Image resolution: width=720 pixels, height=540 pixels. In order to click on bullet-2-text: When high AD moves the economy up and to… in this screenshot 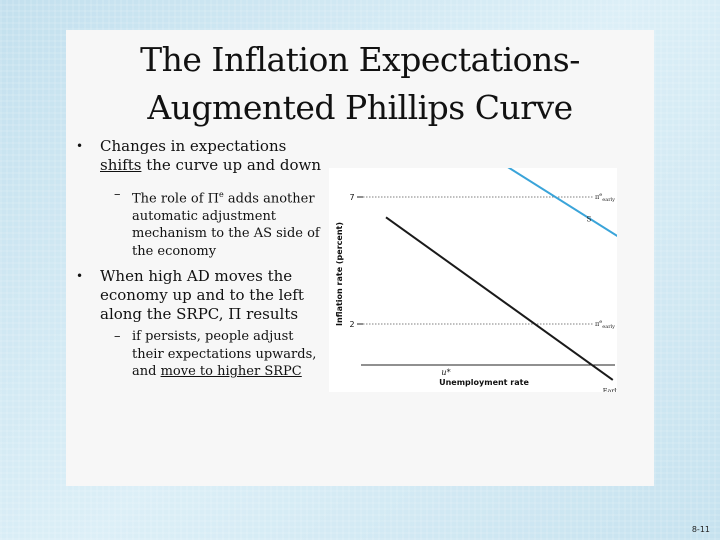, I will do `click(202, 295)`.